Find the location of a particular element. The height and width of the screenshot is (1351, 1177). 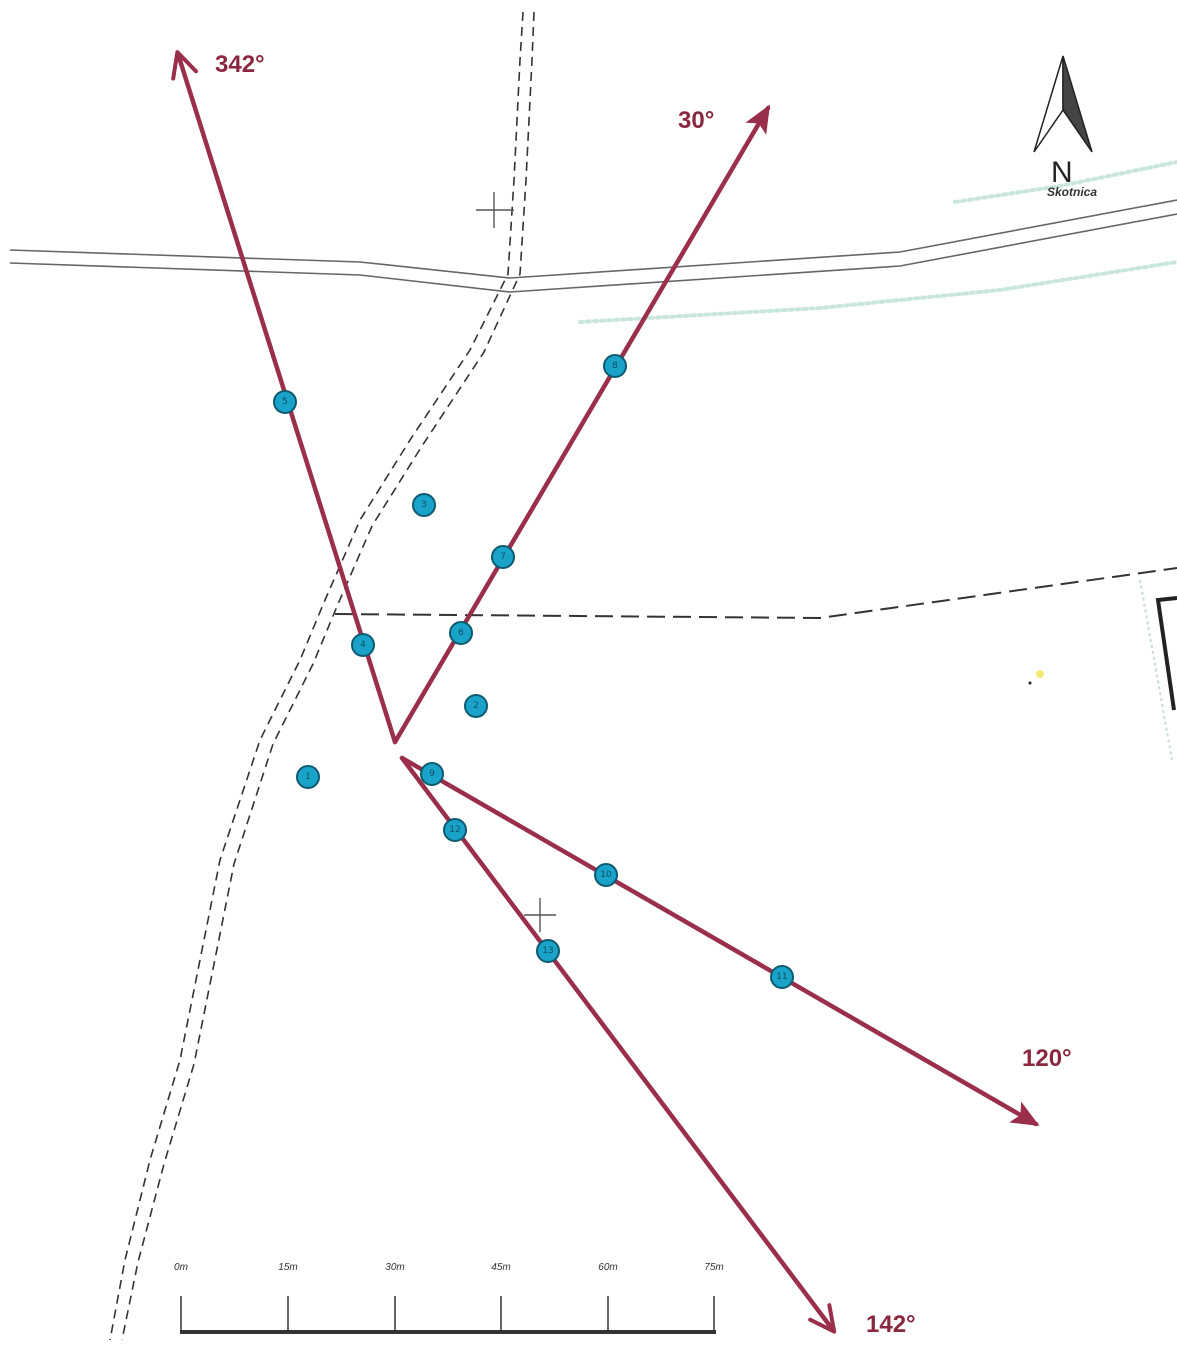

survey-point-5: 5 is located at coordinates (285, 402).